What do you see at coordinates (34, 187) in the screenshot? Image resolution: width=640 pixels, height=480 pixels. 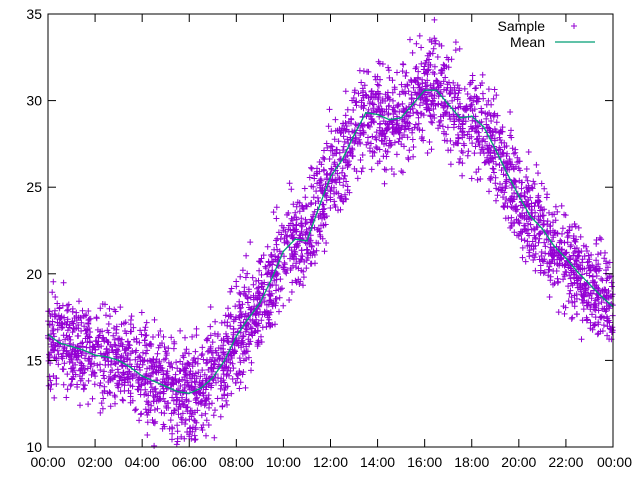 I see `y-tick-label: 25` at bounding box center [34, 187].